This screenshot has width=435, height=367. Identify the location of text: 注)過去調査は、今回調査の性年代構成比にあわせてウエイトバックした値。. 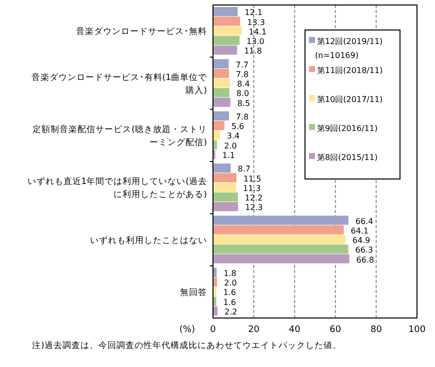
(187, 345).